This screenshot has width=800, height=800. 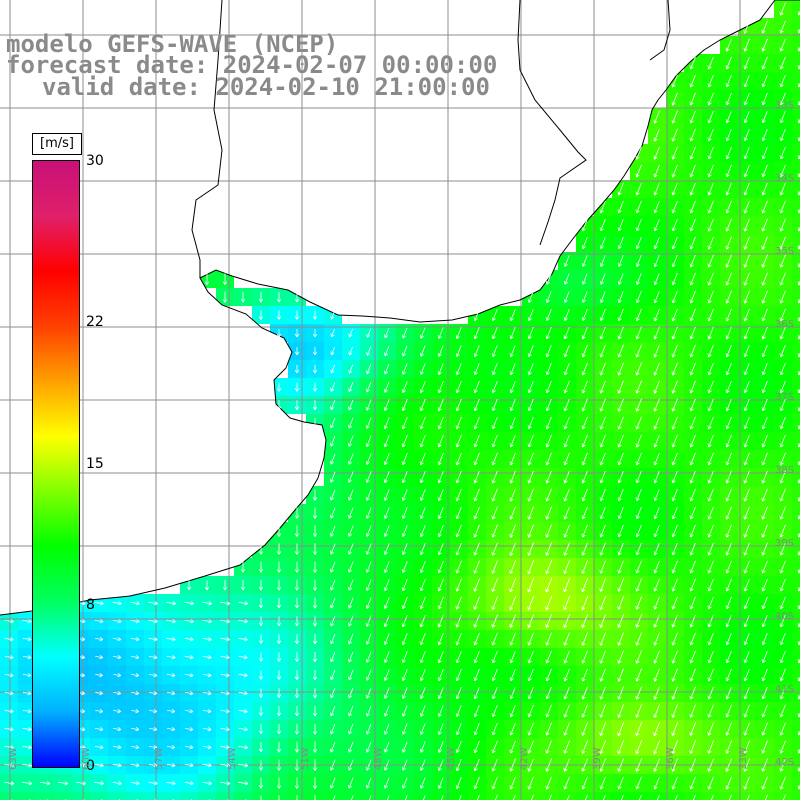 I want to click on longitude-label: 42W, so click(x=524, y=758).